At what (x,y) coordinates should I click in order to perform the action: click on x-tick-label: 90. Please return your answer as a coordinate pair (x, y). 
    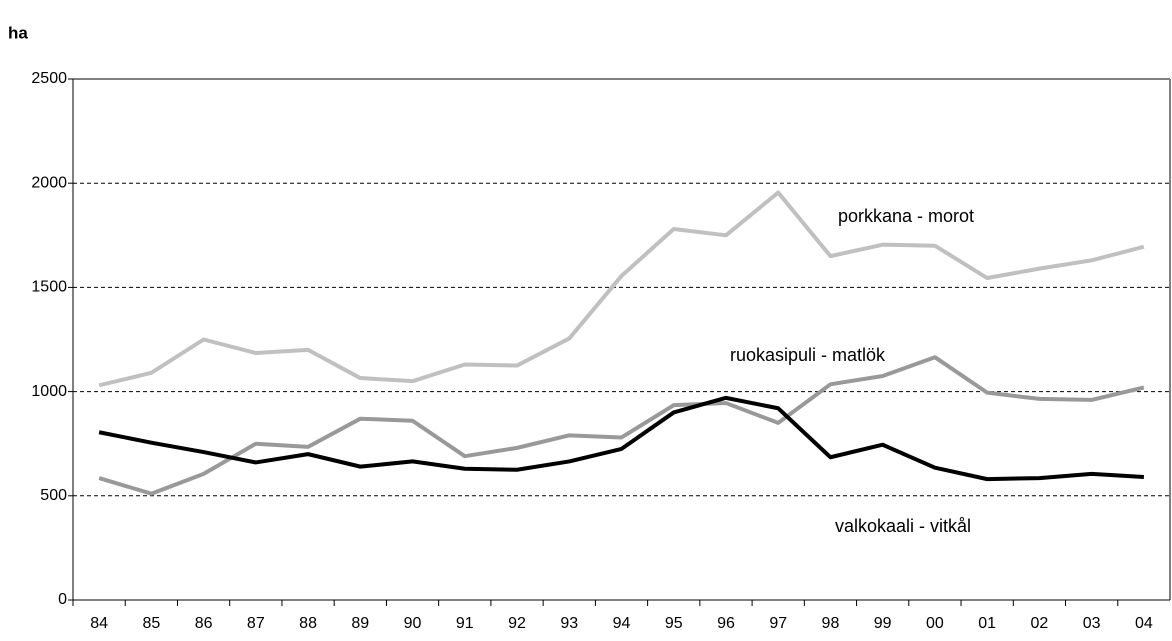
    Looking at the image, I should click on (413, 623).